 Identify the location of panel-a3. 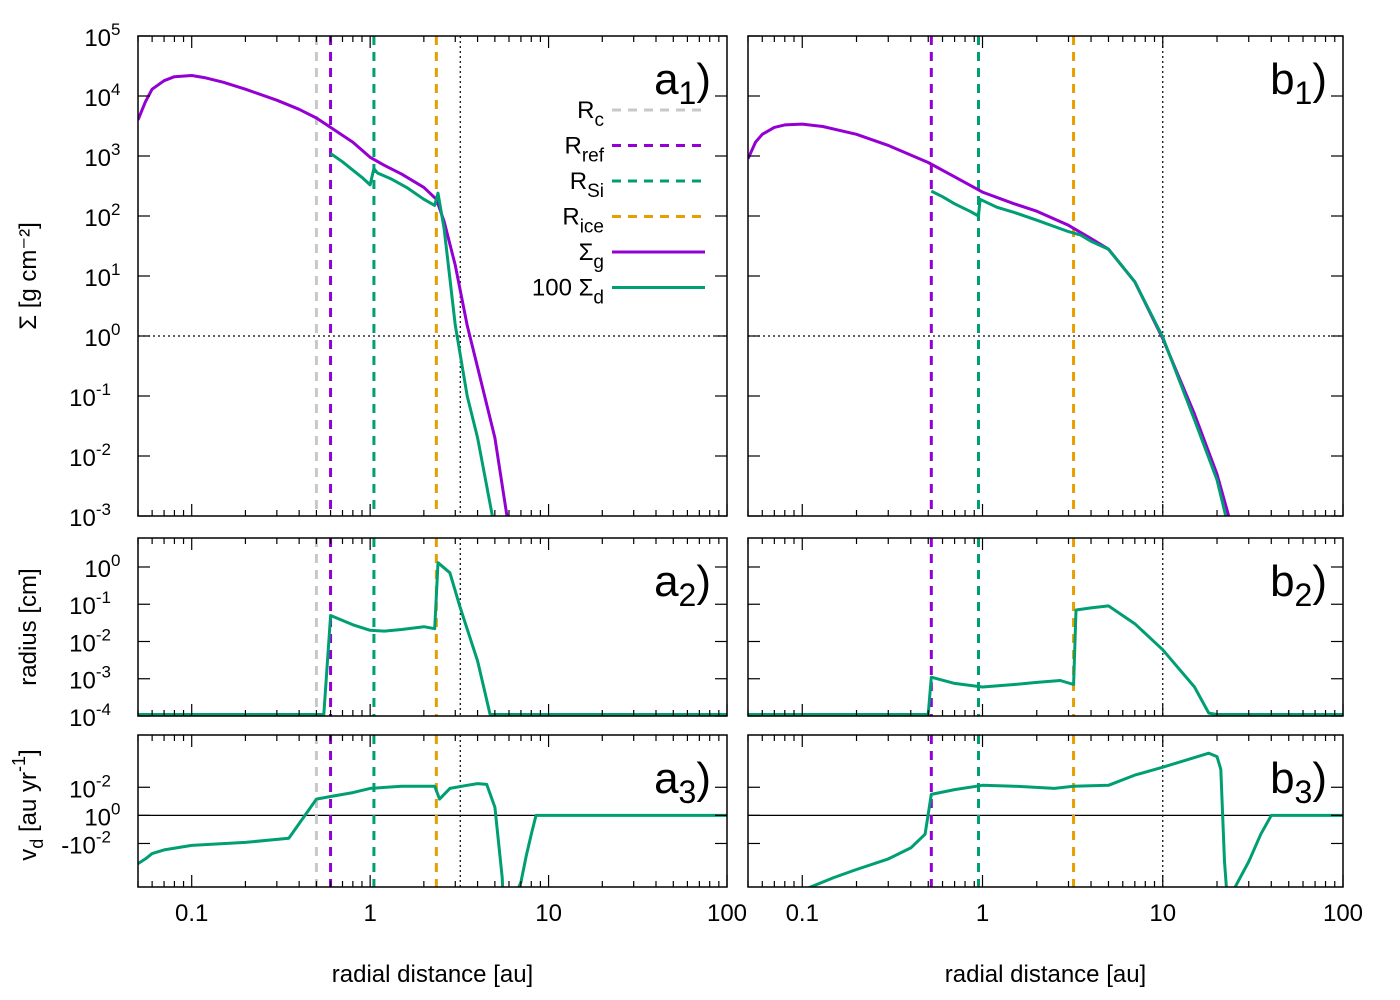
(432, 811).